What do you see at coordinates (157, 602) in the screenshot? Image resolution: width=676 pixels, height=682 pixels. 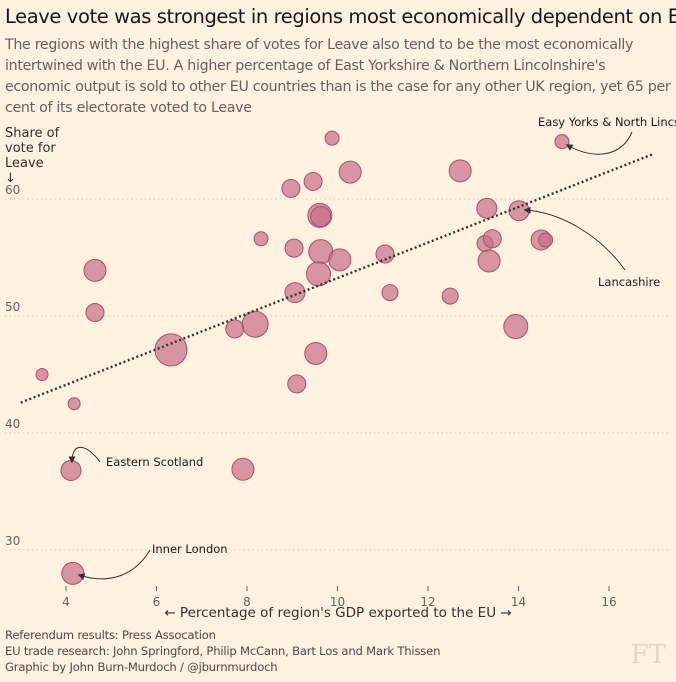 I see `x-tick-label: 6` at bounding box center [157, 602].